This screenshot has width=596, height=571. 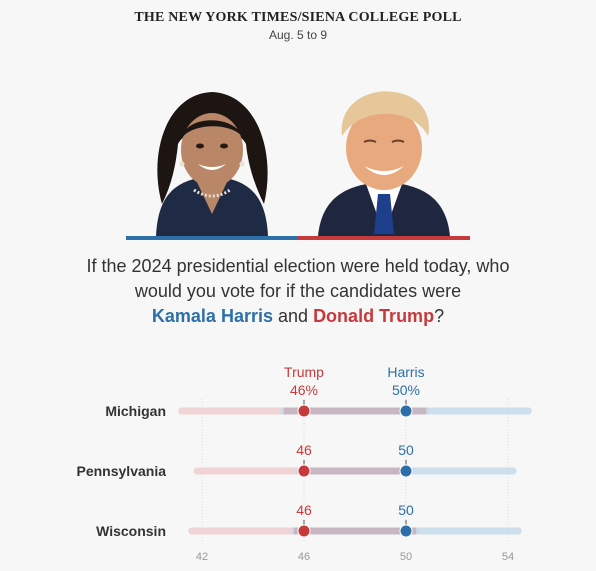 I want to click on trump-color-bar, so click(x=384, y=238).